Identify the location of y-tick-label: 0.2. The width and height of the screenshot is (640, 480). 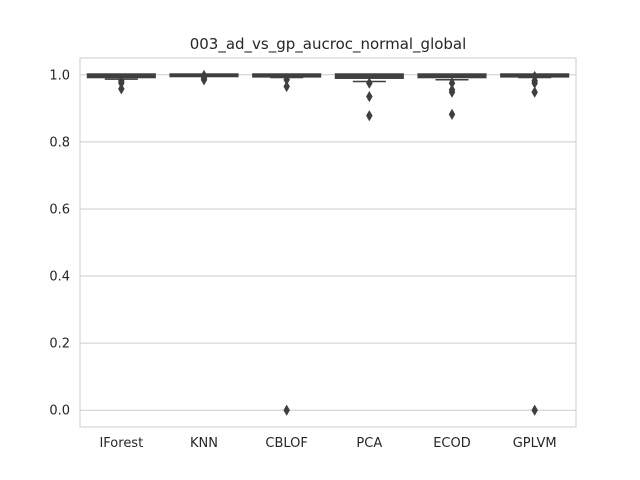
(59, 344).